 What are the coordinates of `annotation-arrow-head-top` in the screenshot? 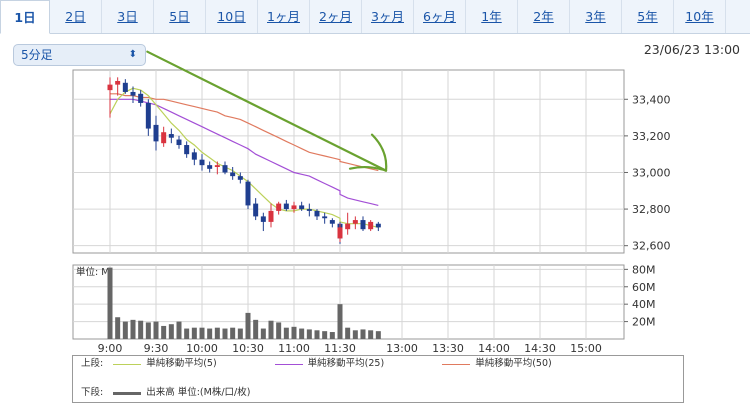 It's located at (379, 152).